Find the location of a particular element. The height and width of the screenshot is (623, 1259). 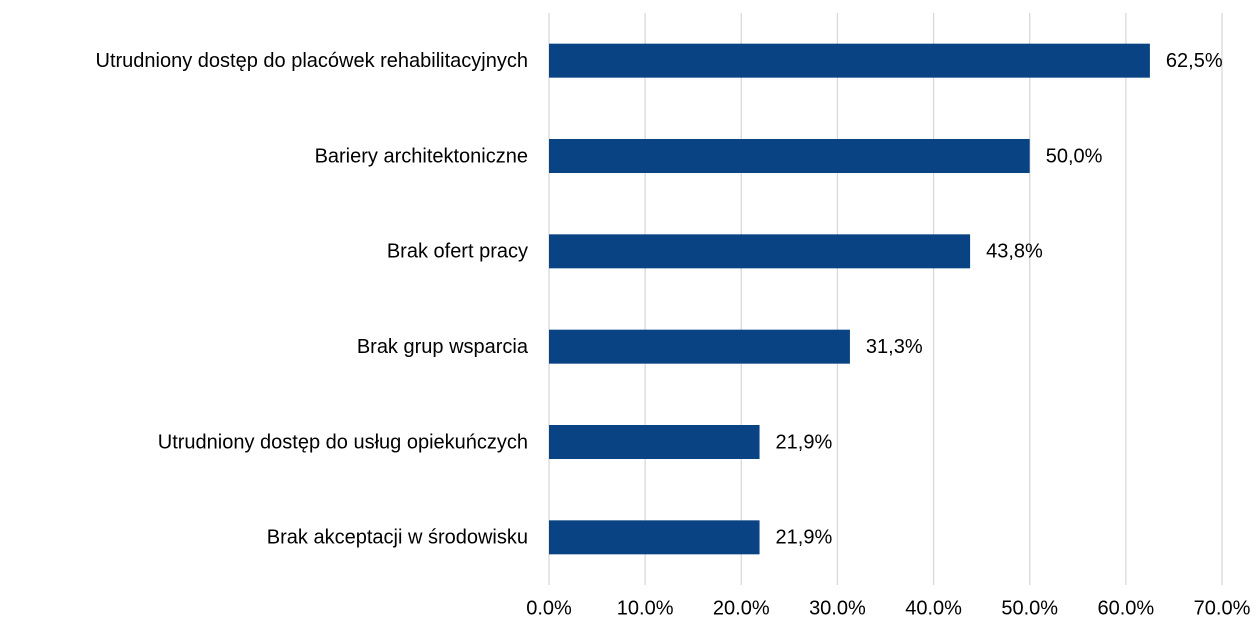

value-label: 43,8% is located at coordinates (1014, 252).